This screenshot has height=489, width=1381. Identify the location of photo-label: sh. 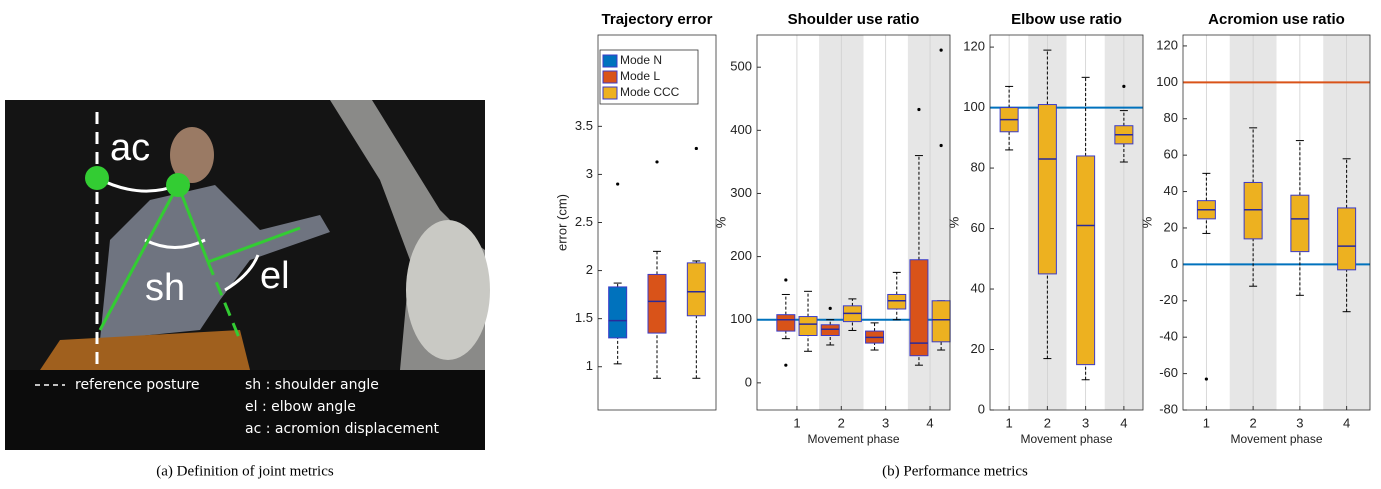
(165, 288).